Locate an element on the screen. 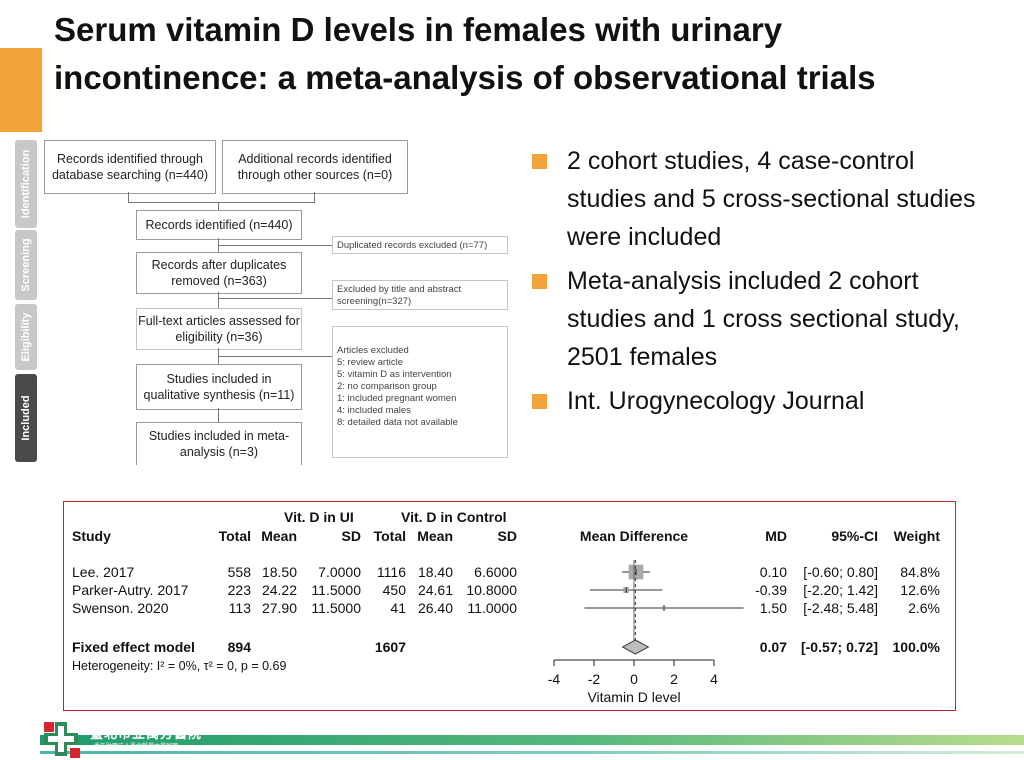  study-sd-ctrl: 10.8000 is located at coordinates (491, 590).